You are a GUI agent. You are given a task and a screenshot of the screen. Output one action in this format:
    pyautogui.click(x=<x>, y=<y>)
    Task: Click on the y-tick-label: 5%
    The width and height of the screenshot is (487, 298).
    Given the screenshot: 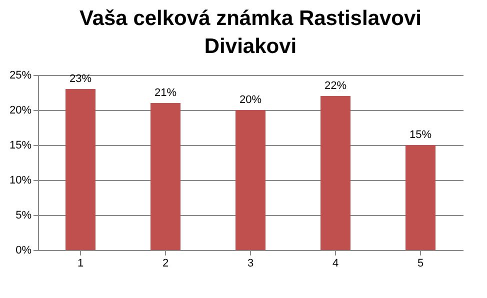 What is the action you would take?
    pyautogui.click(x=24, y=216)
    